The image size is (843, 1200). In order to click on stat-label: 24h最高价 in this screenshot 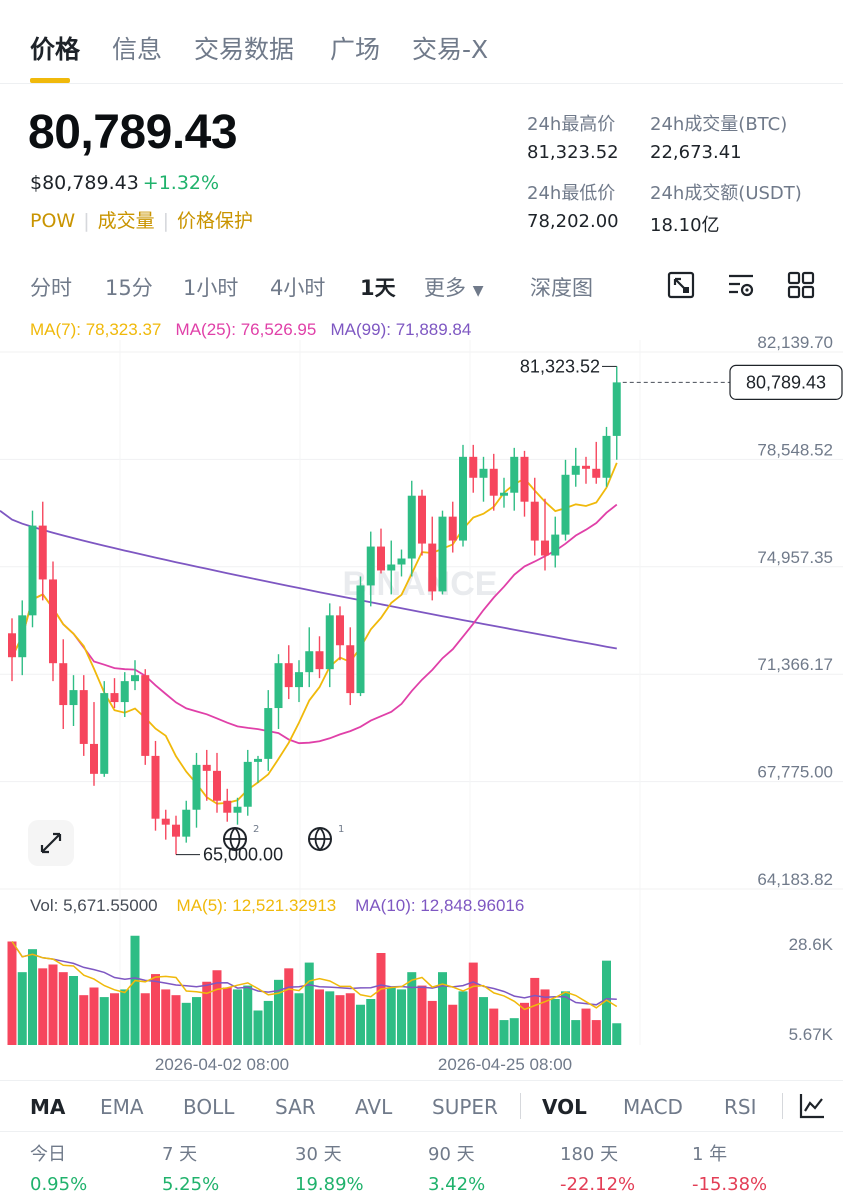, I will do `click(571, 124)`.